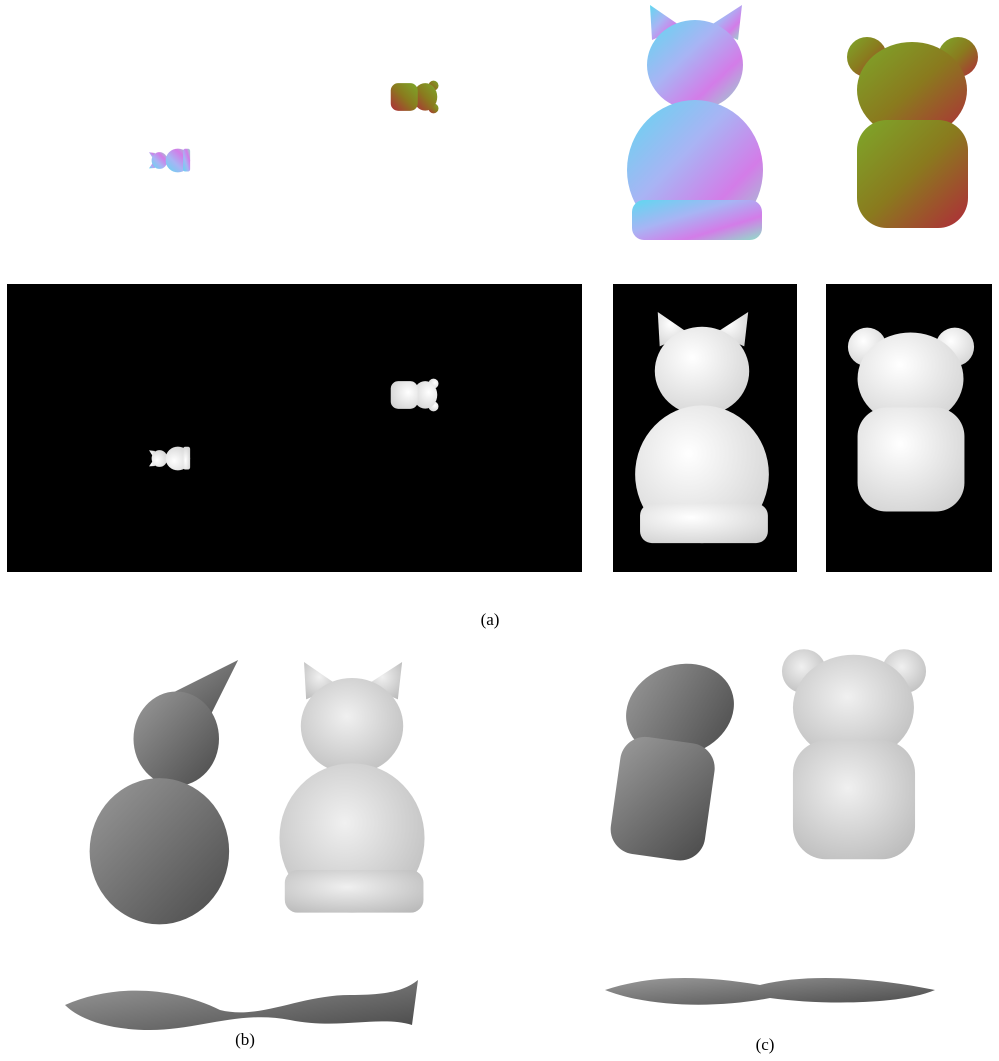 The image size is (999, 1061). I want to click on mesh-cat-side, so click(164, 792).